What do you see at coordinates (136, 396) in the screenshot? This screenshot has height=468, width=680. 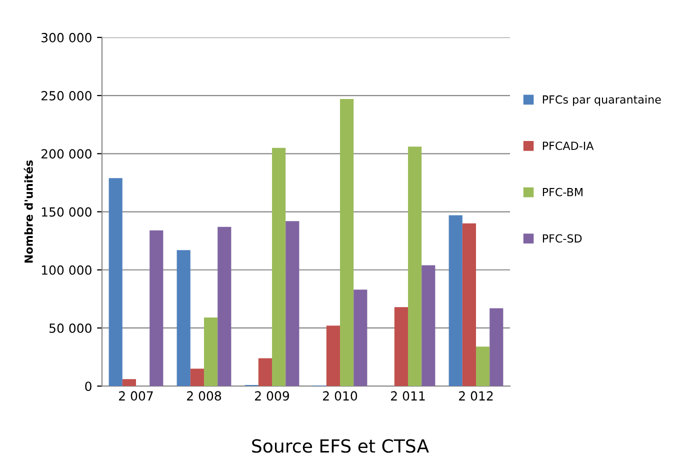 I see `x-tick-label: 2 007` at bounding box center [136, 396].